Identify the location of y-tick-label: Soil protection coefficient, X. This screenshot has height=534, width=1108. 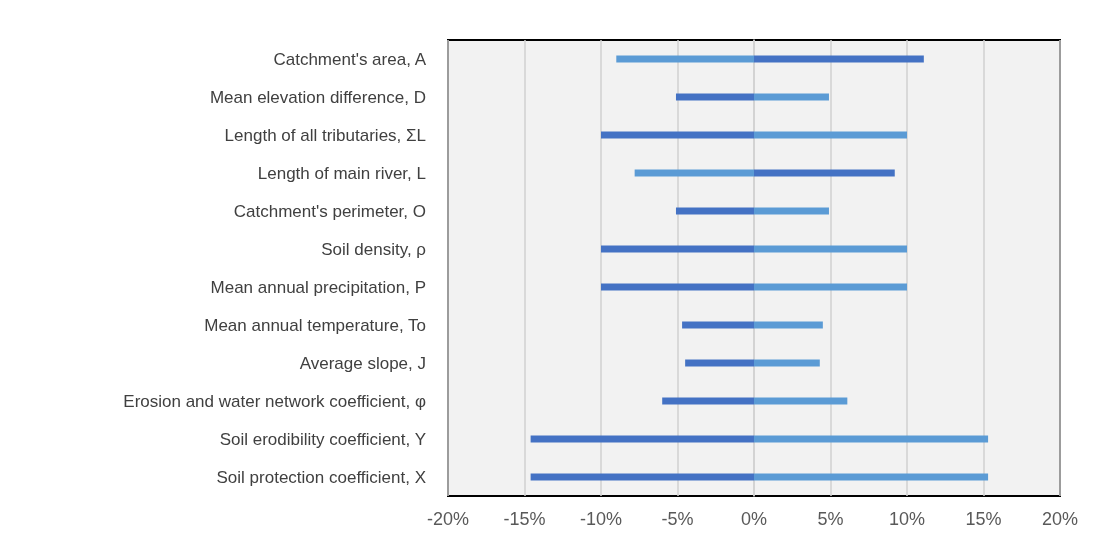
(321, 477).